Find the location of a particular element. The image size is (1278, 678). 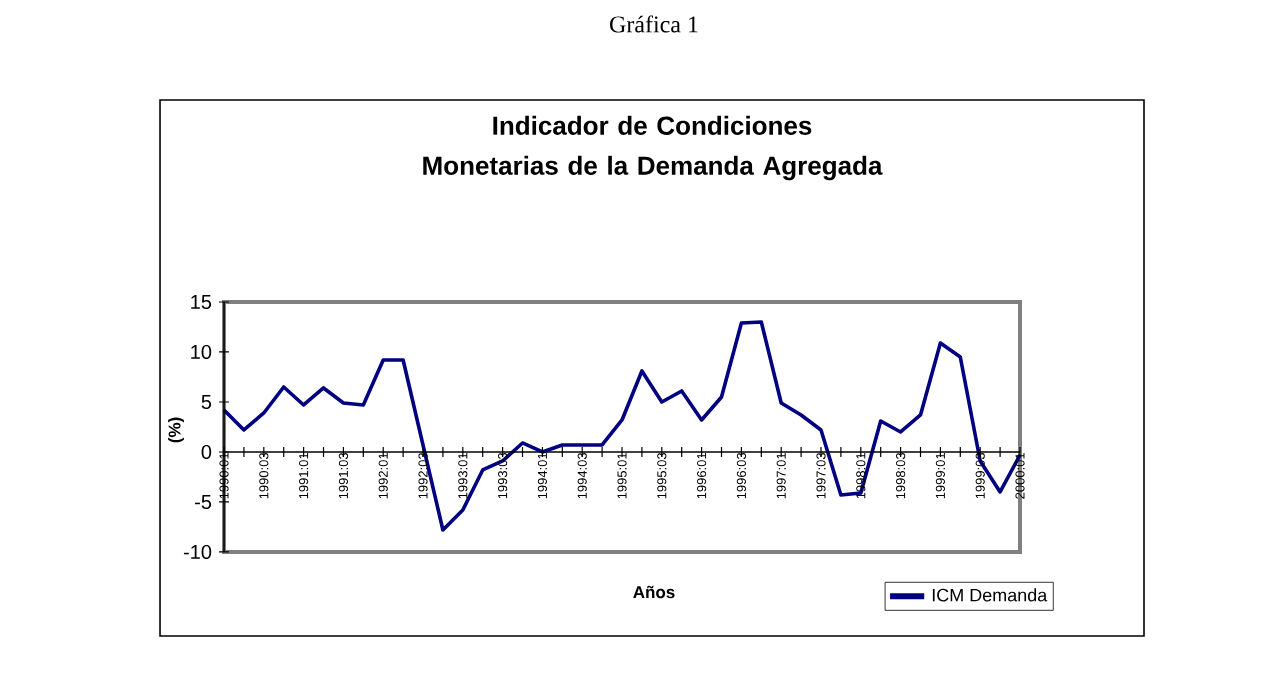

x-axis-title: Años is located at coordinates (654, 592).